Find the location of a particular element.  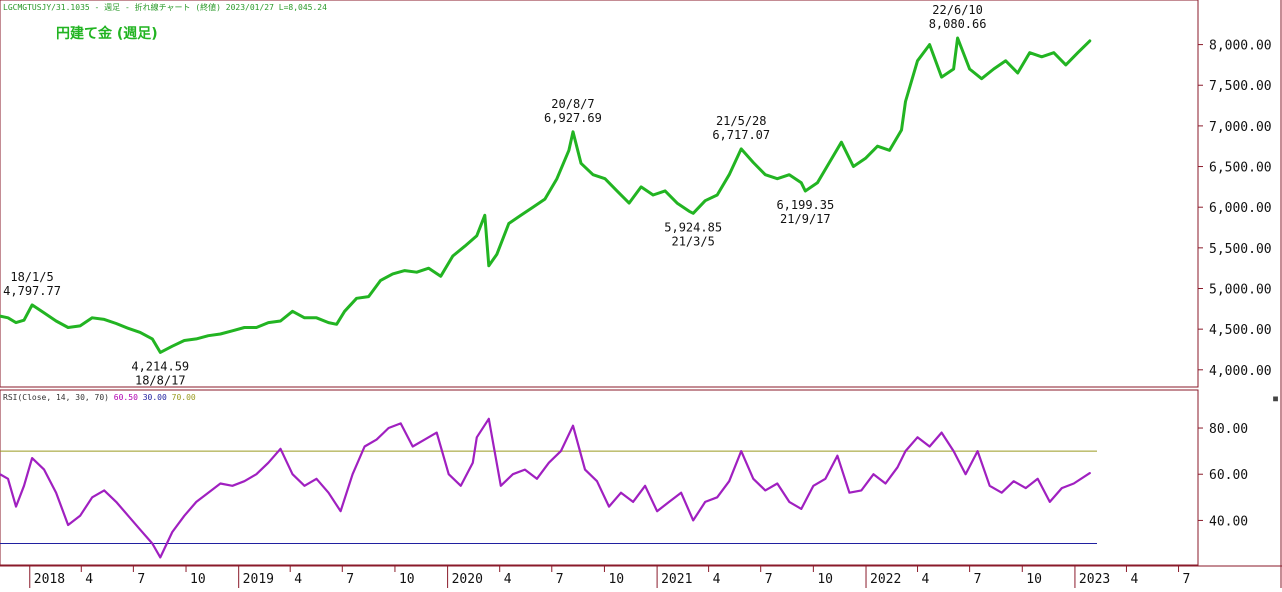

x-tick-label: 2019 is located at coordinates (258, 579).